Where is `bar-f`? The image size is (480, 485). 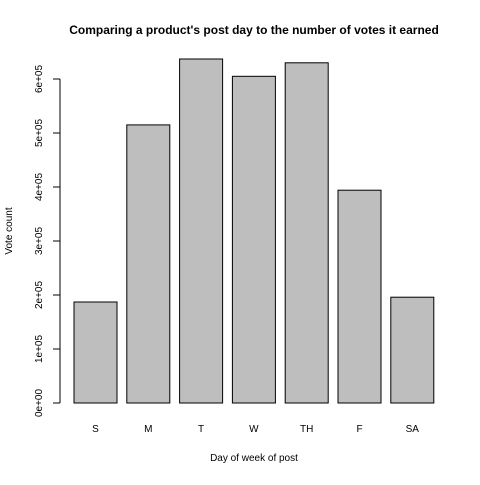
bar-f is located at coordinates (359, 296).